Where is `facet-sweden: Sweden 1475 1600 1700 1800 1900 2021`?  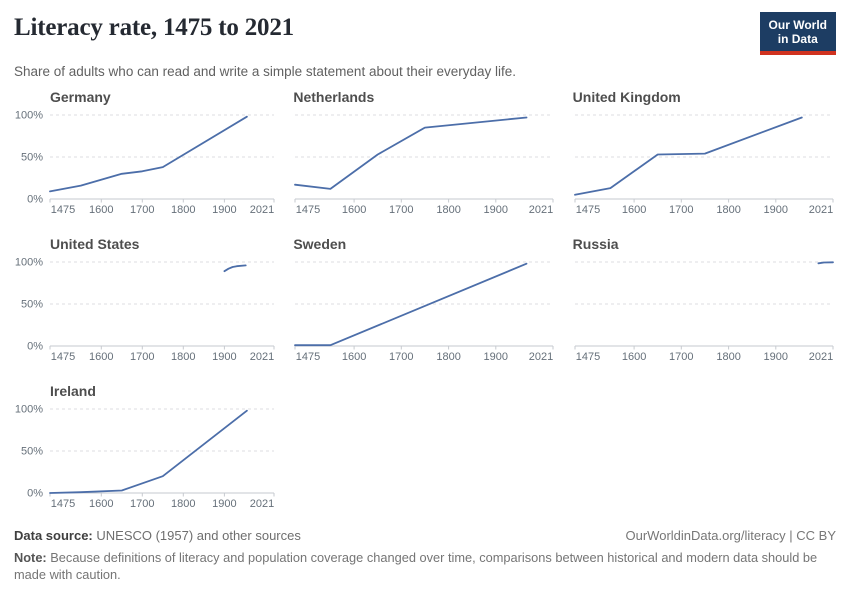
facet-sweden: Sweden 1475 1600 1700 1800 1900 2021 is located at coordinates (424, 300).